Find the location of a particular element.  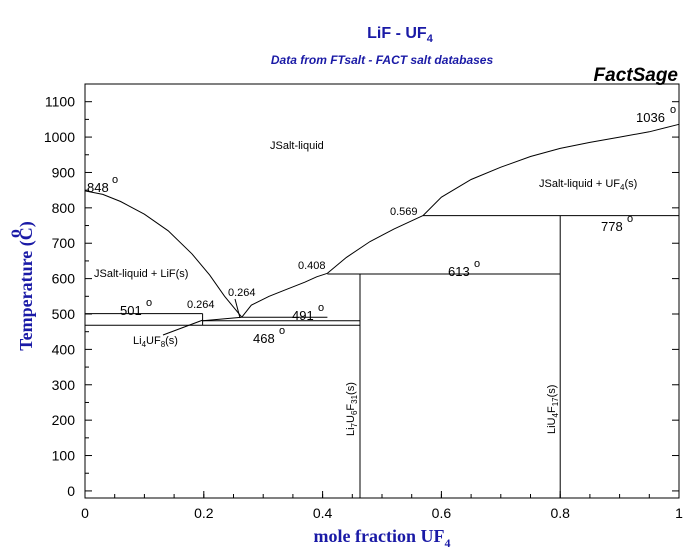

x-axis-label-main: mole fraction UF is located at coordinates (379, 536).